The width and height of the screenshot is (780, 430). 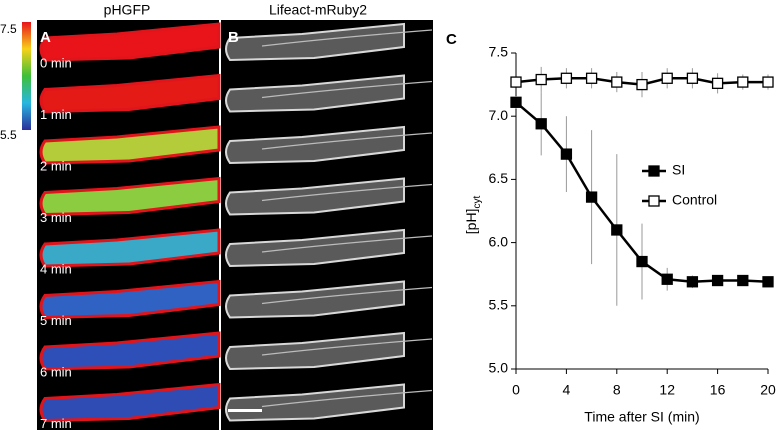 I want to click on time-label: 0 min, so click(x=56, y=62).